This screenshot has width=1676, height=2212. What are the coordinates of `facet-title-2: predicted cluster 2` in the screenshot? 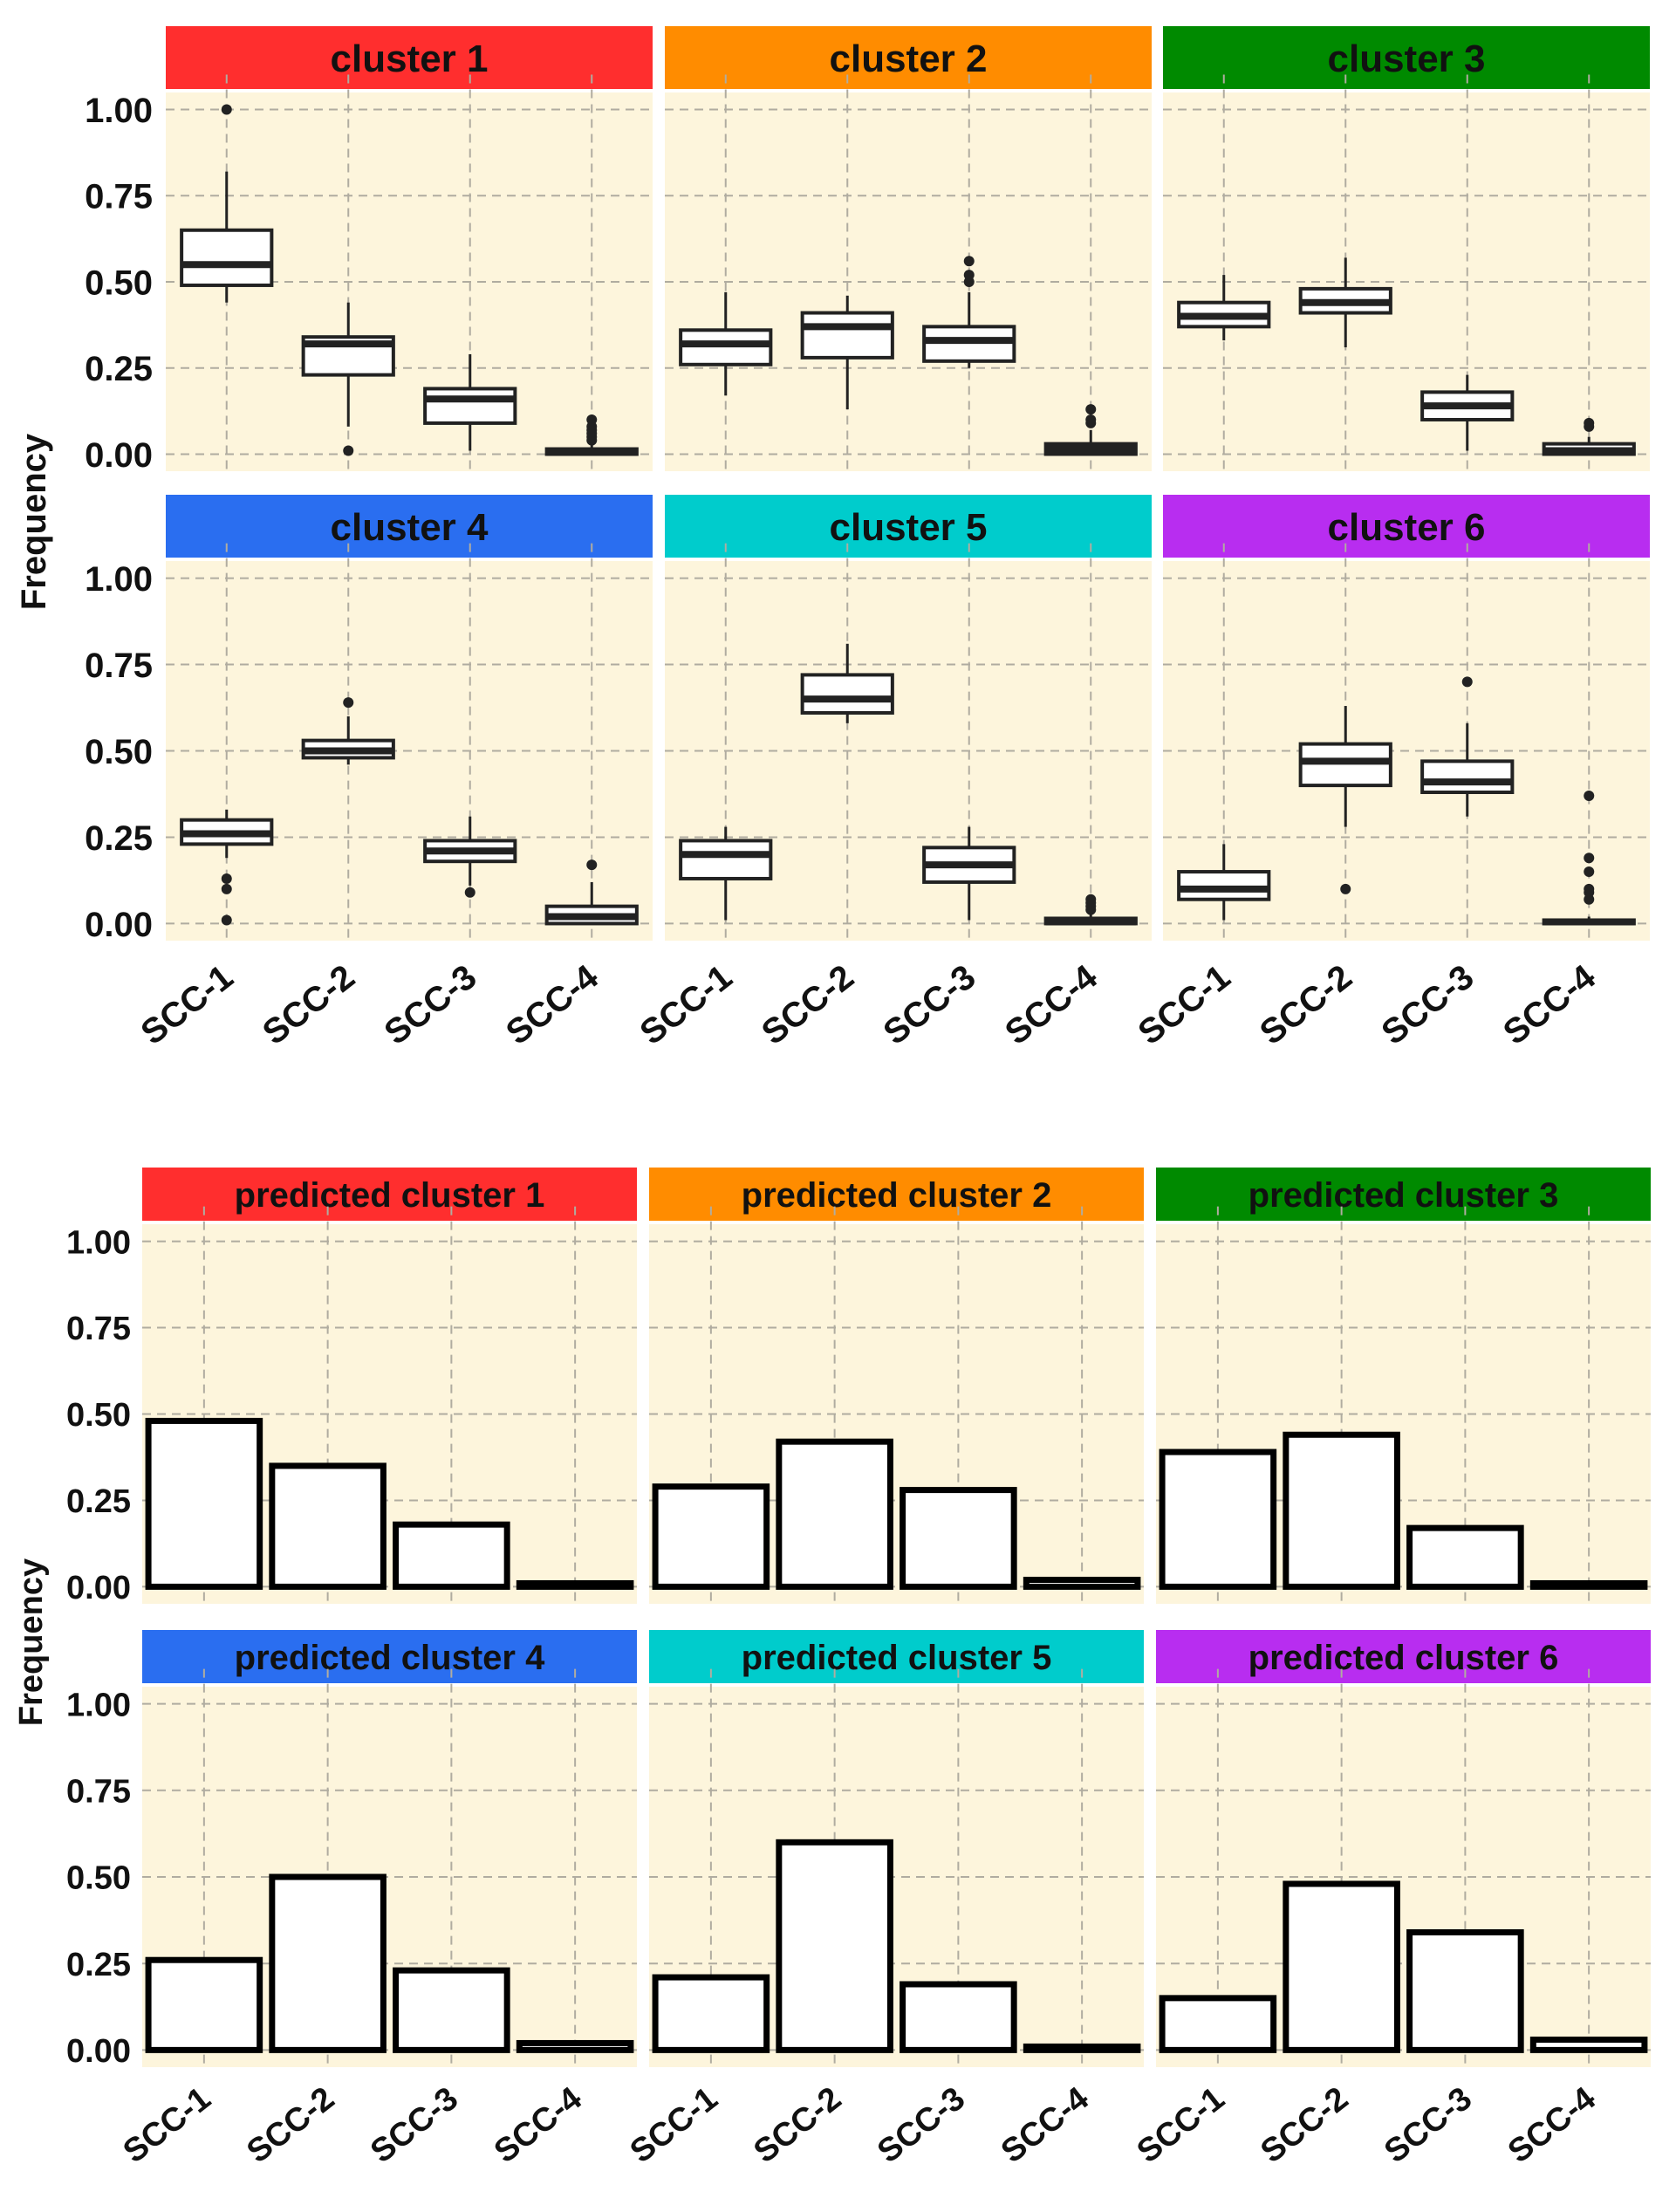 It's located at (897, 1195).